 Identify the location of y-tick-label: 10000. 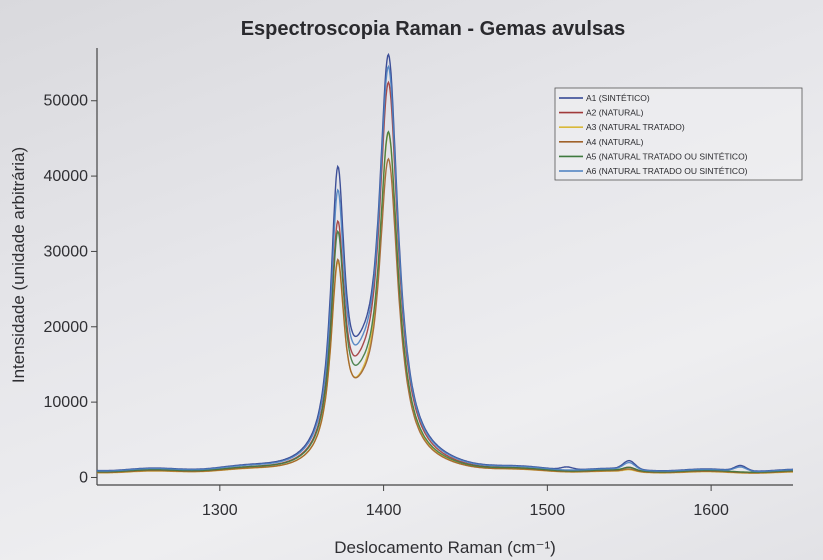
(66, 402).